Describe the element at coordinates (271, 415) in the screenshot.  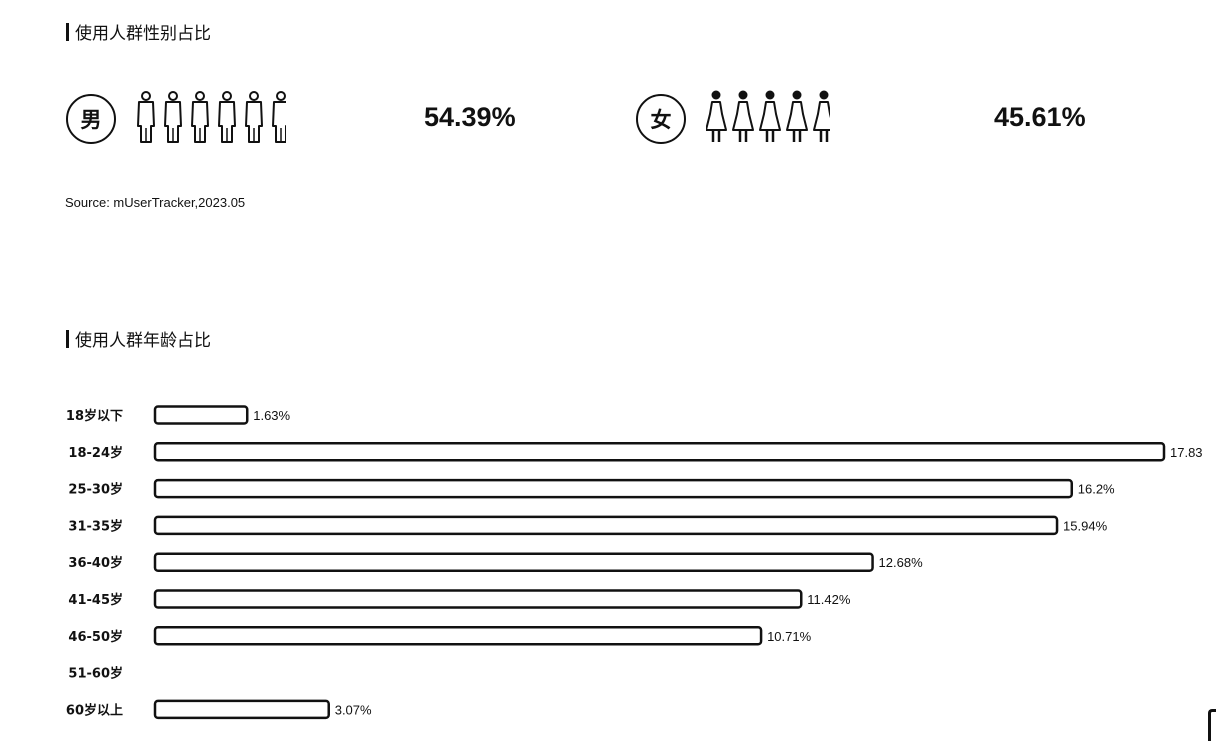
I see `age-value-label: 1.63%` at that location.